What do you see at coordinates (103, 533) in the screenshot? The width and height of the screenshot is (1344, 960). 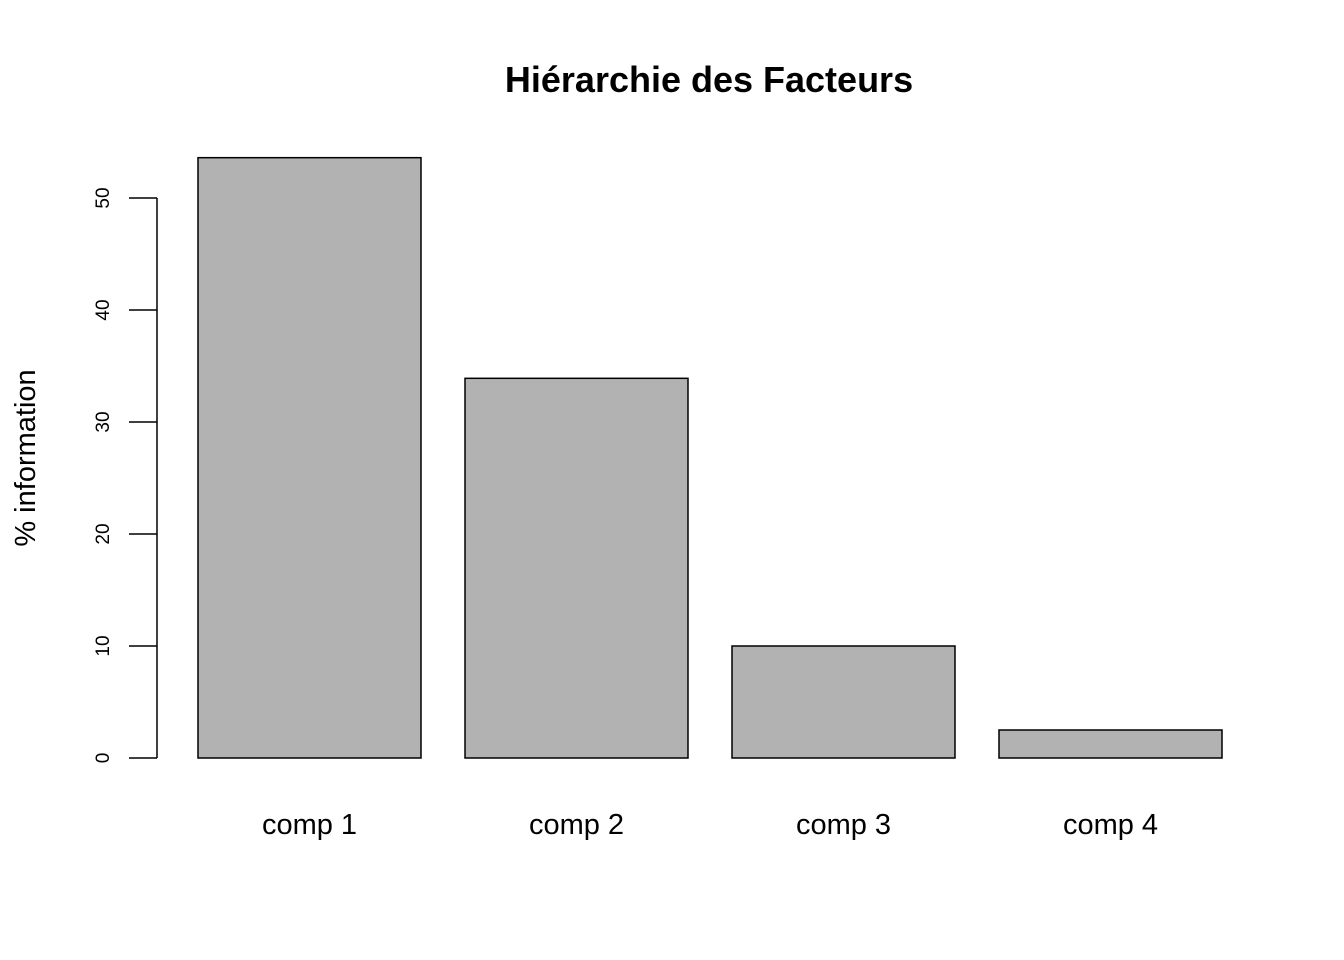 I see `y-tick-label: 20` at bounding box center [103, 533].